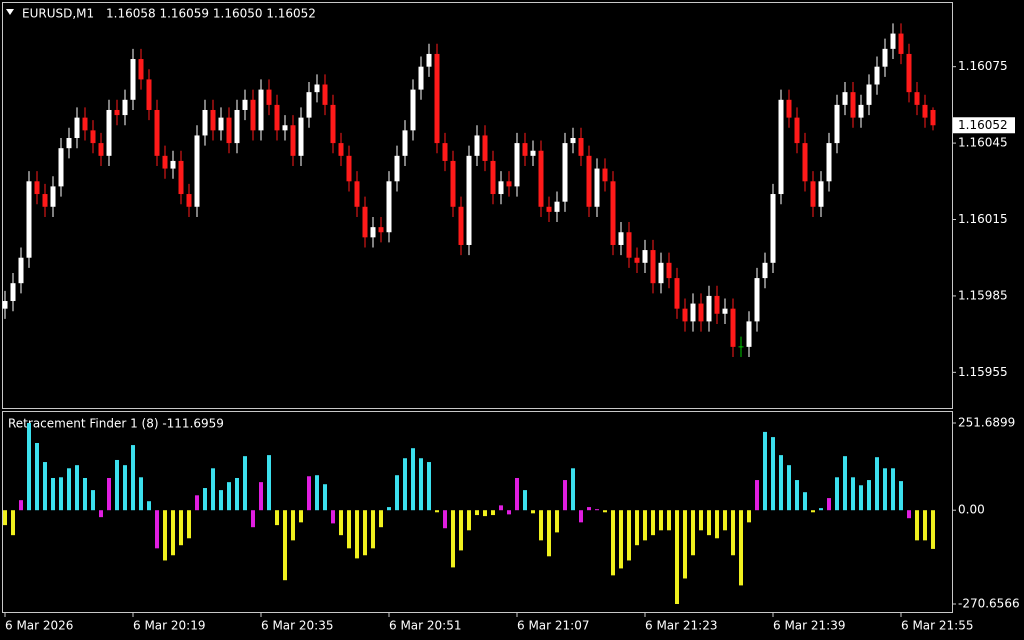 The image size is (1024, 640). I want to click on x-tick-label: 6 Mar 21:23, so click(681, 626).